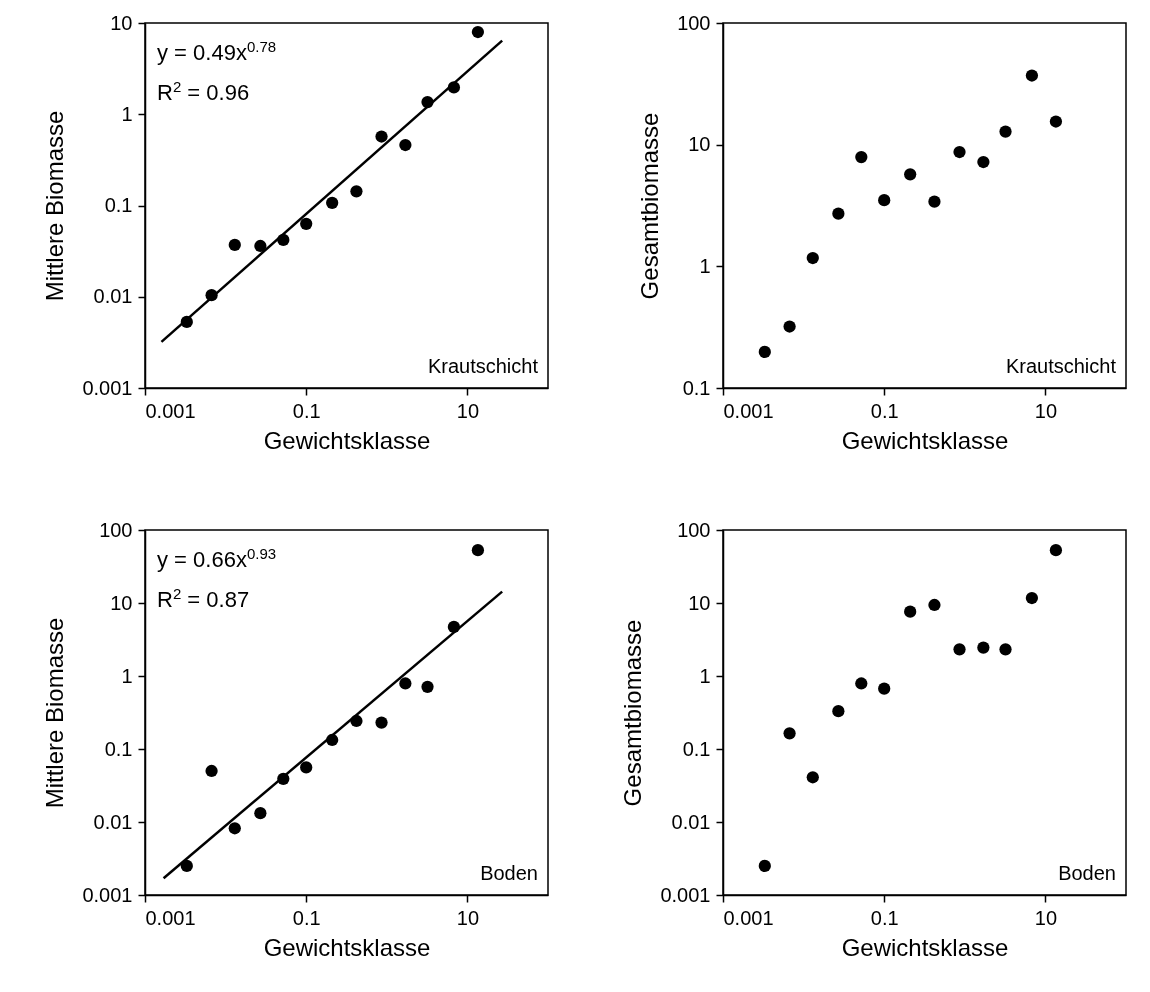  What do you see at coordinates (217, 52) in the screenshot?
I see `annotation: y = 0.49x$^{0.78}$` at bounding box center [217, 52].